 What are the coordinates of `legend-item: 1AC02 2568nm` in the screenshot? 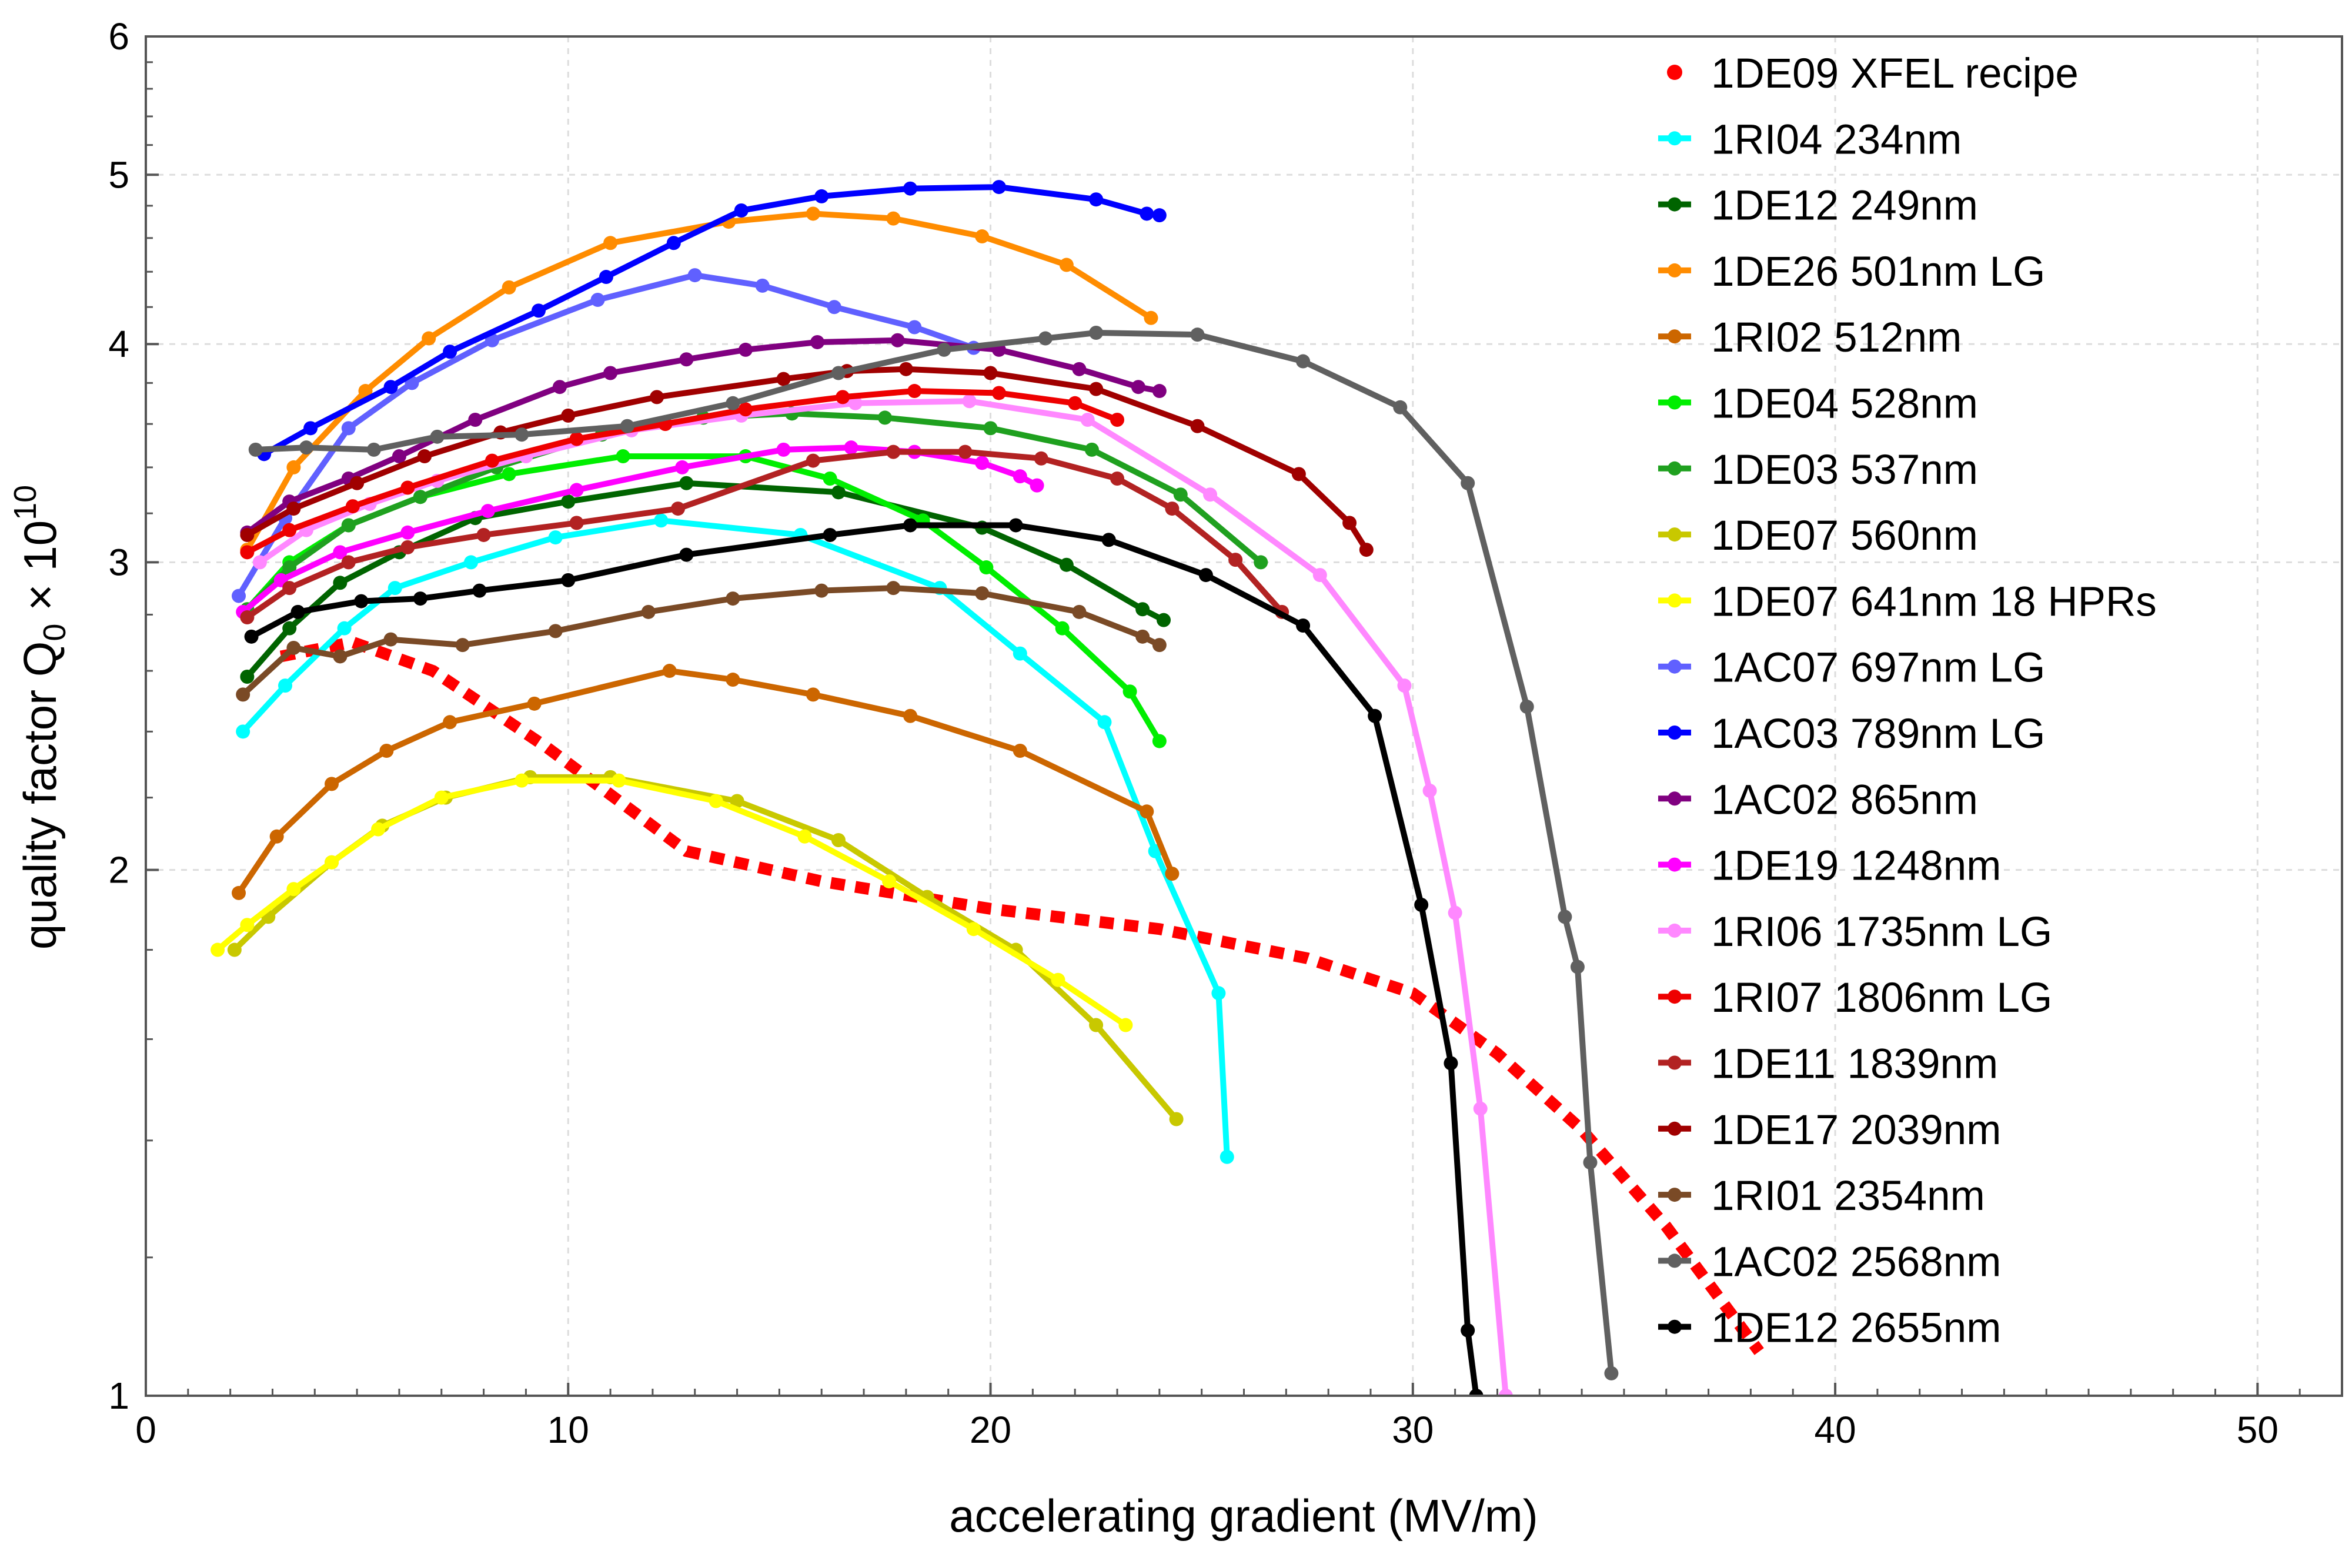 It's located at (1829, 1262).